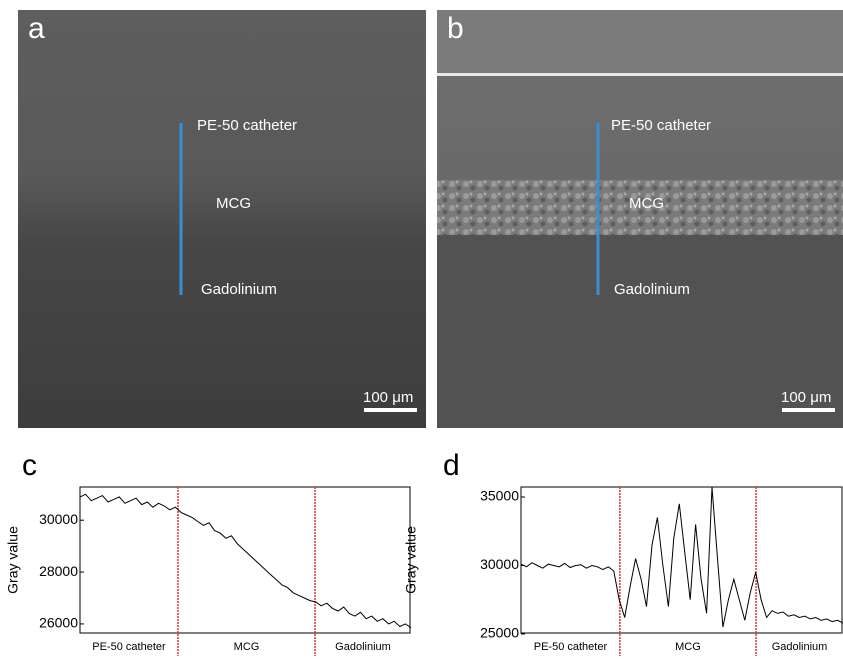 This screenshot has width=843, height=661. I want to click on y-tick-label: 26000, so click(58, 623).